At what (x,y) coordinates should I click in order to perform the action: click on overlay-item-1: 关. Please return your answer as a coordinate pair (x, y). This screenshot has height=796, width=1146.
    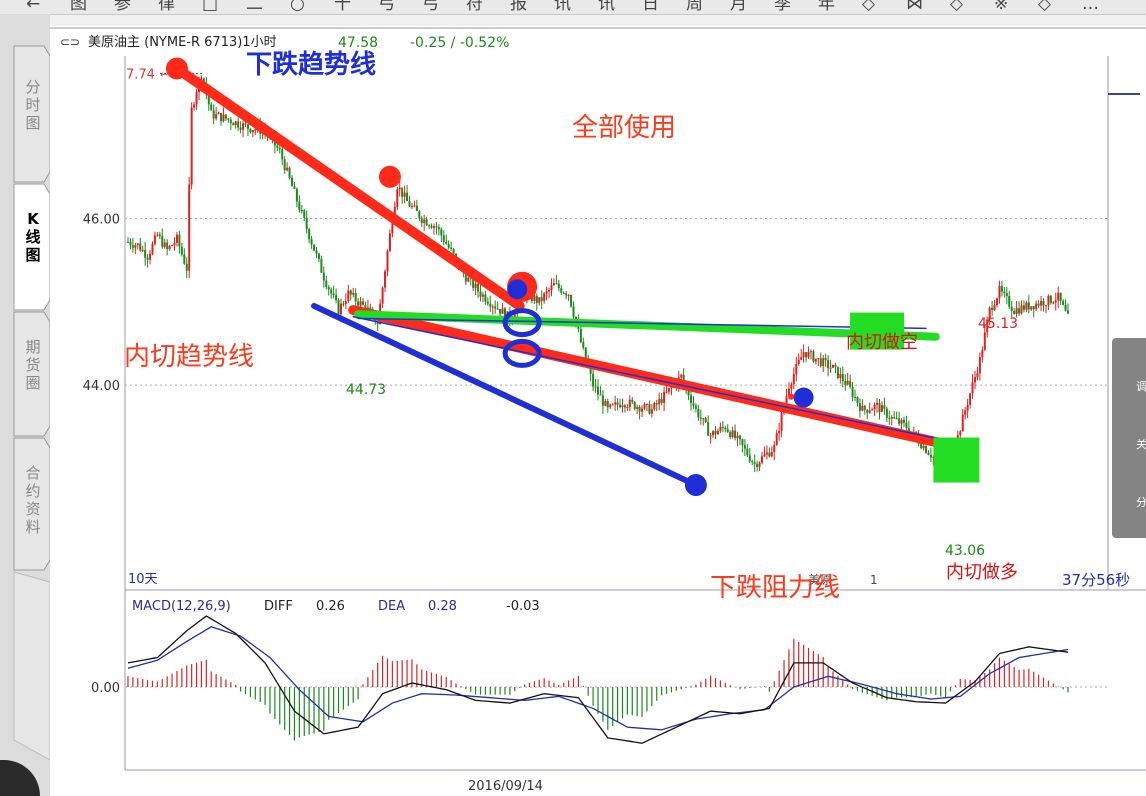
    Looking at the image, I should click on (1141, 444).